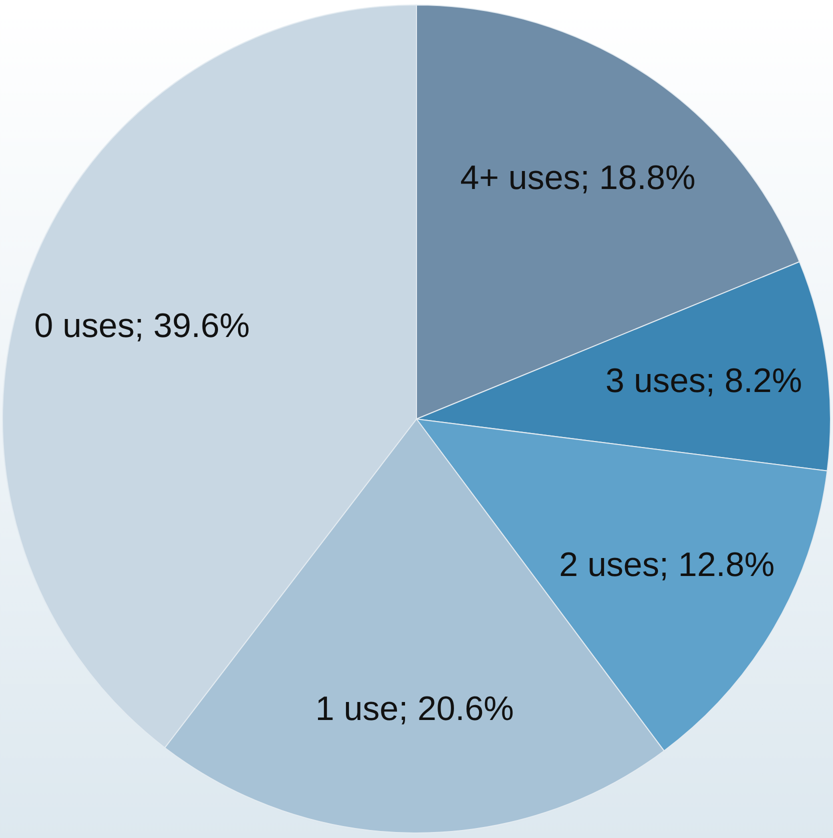 This screenshot has height=838, width=833. Describe the element at coordinates (142, 326) in the screenshot. I see `slice-label: 0 uses; 39.6%` at that location.